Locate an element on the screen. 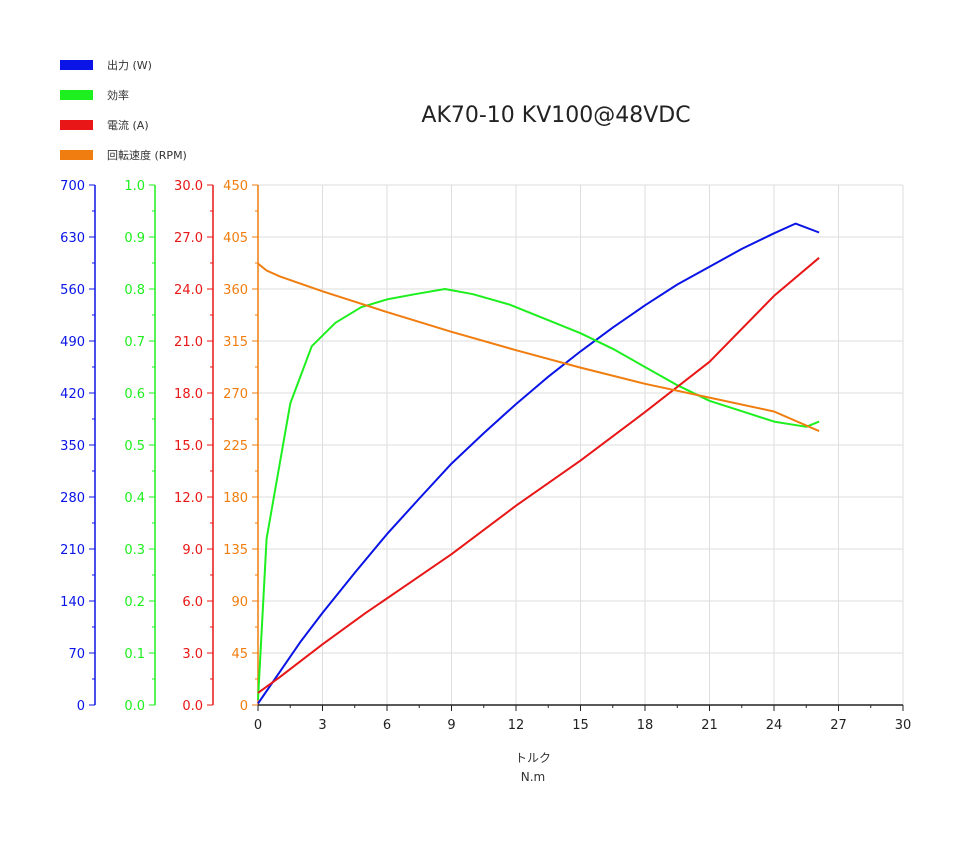 Image resolution: width=963 pixels, height=845 pixels. y-tick-label: 450 is located at coordinates (235, 186).